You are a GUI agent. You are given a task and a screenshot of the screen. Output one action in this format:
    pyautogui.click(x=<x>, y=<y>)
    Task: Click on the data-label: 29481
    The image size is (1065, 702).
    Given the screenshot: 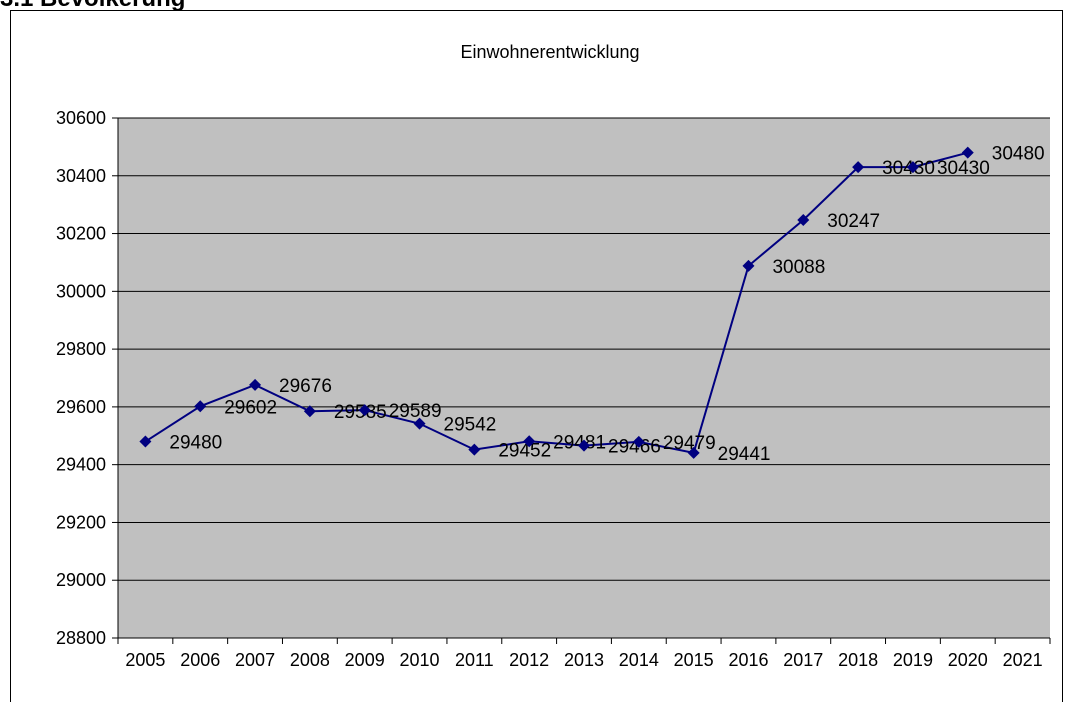 What is the action you would take?
    pyautogui.click(x=579, y=442)
    